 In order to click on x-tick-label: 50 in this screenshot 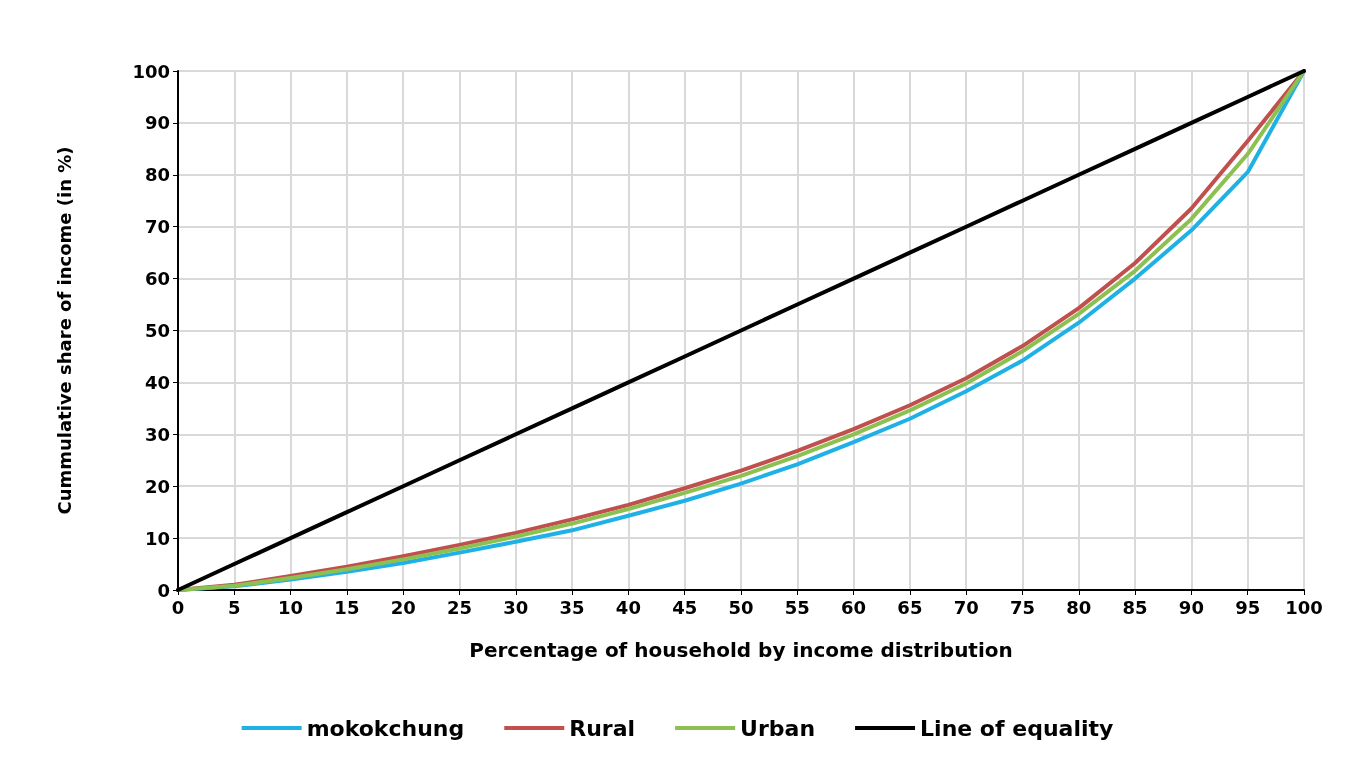, I will do `click(741, 607)`.